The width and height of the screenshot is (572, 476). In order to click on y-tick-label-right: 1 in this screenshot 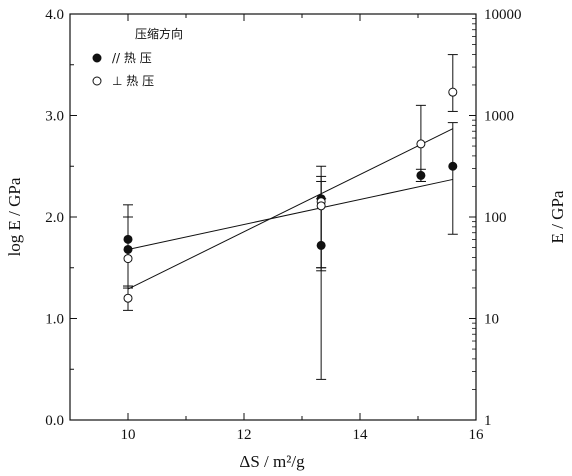, I will do `click(488, 421)`.